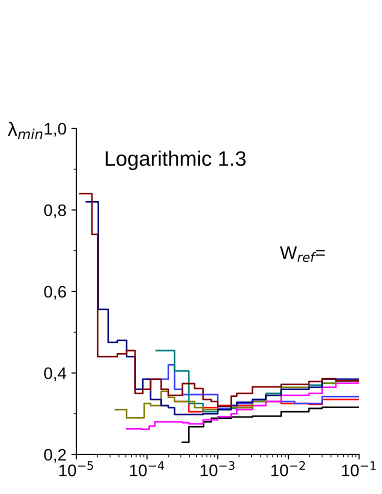 The height and width of the screenshot is (494, 382). I want to click on y-tick-label: 0,4, so click(55, 374).